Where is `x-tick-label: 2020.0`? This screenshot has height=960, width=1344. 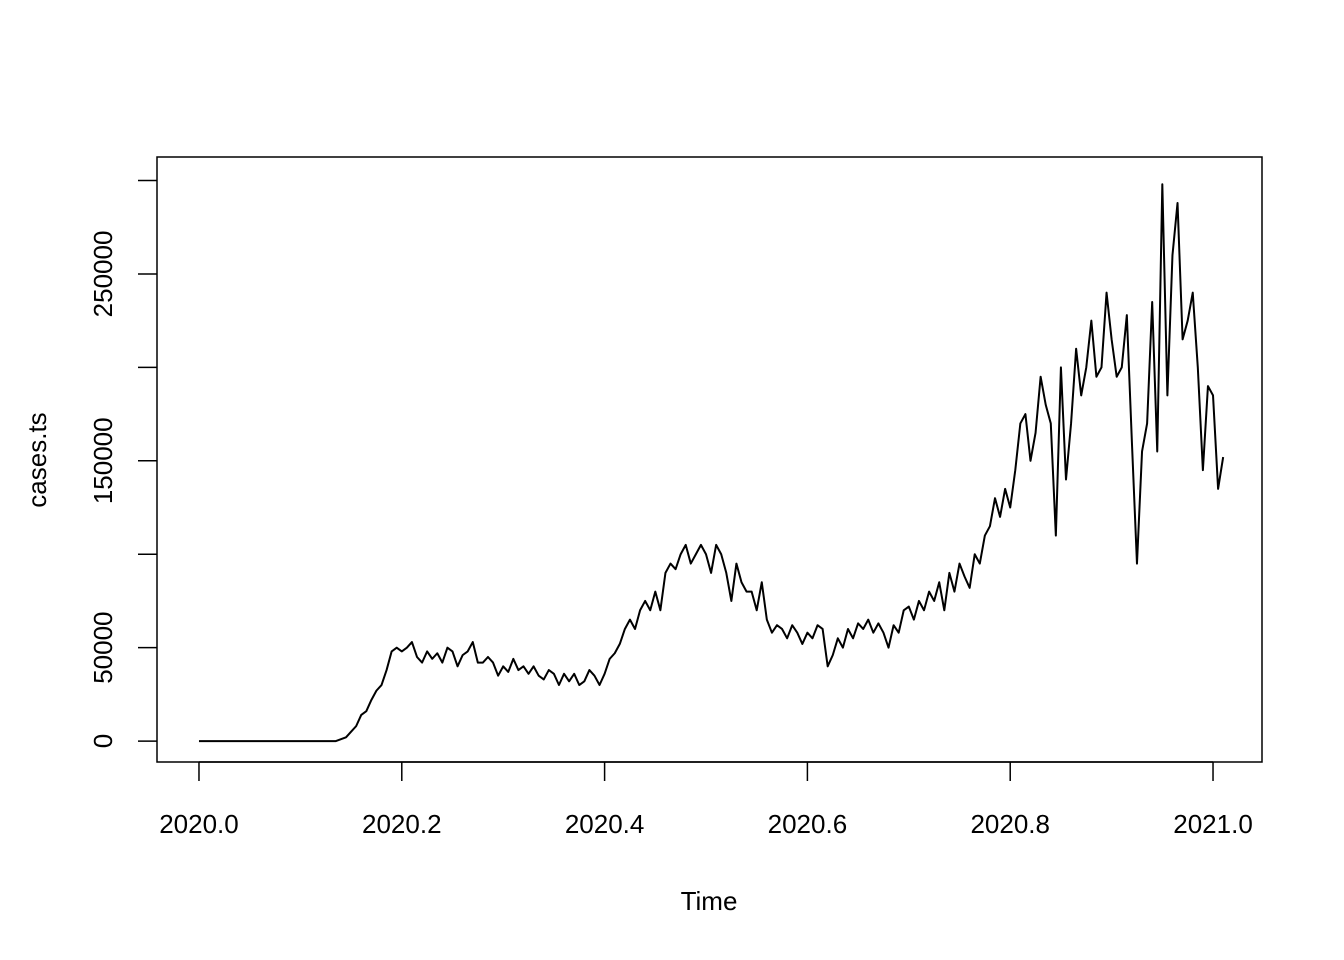
x-tick-label: 2020.0 is located at coordinates (199, 824).